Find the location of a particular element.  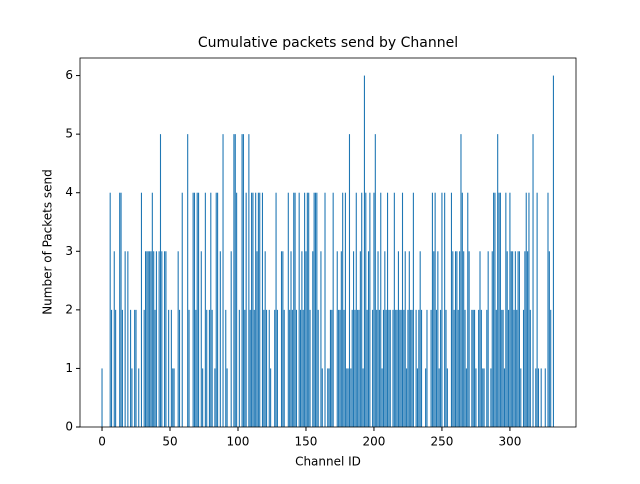

x-tick-label: 0 is located at coordinates (102, 442).